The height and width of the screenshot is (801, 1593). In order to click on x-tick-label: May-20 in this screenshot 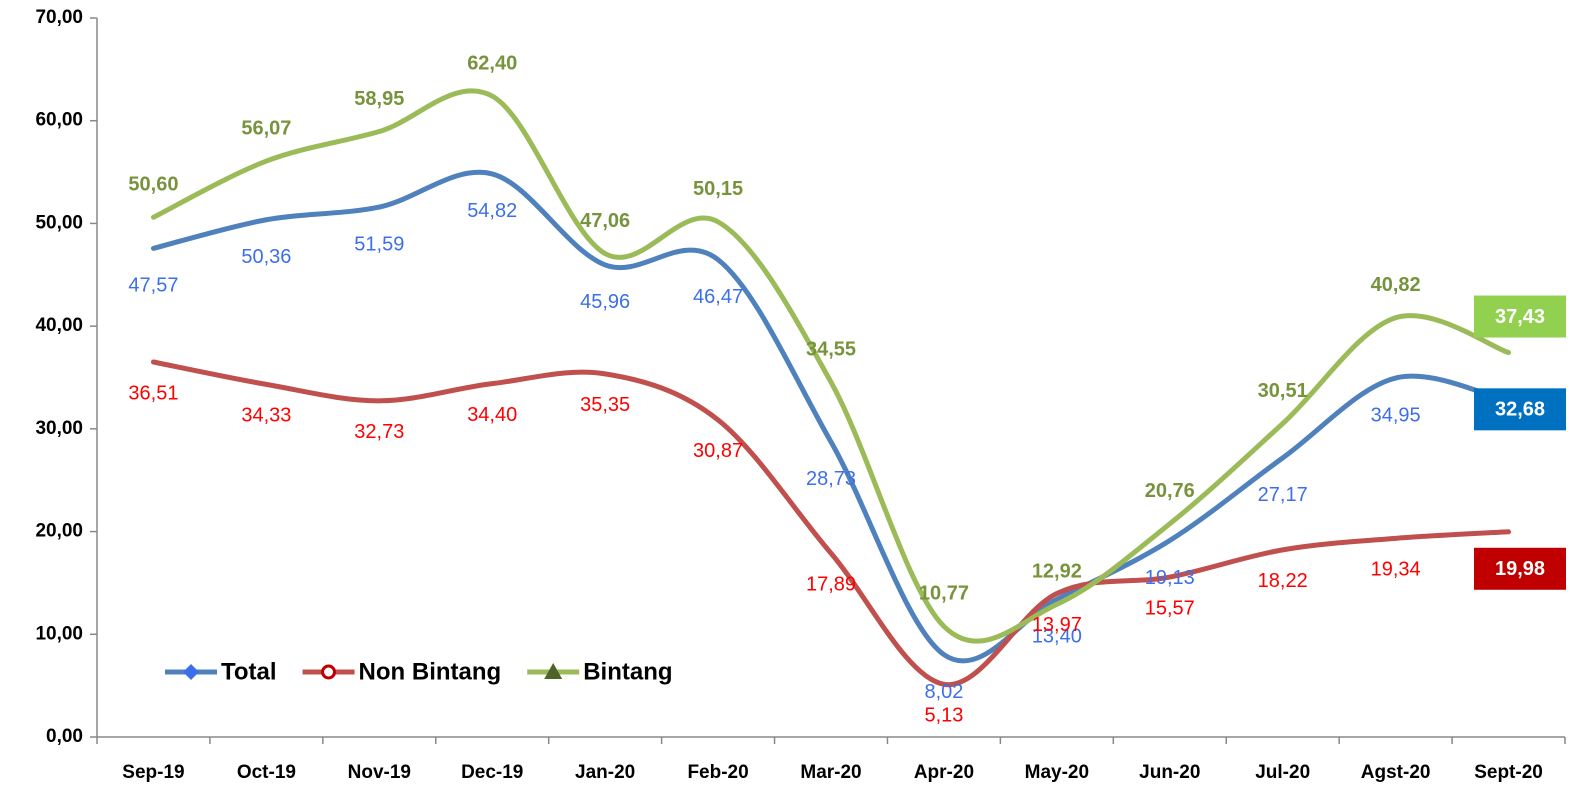, I will do `click(1057, 772)`.